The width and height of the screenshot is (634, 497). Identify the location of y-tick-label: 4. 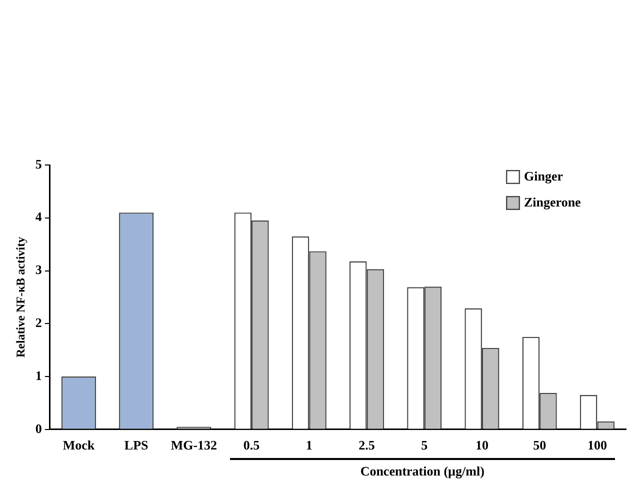
(38, 216).